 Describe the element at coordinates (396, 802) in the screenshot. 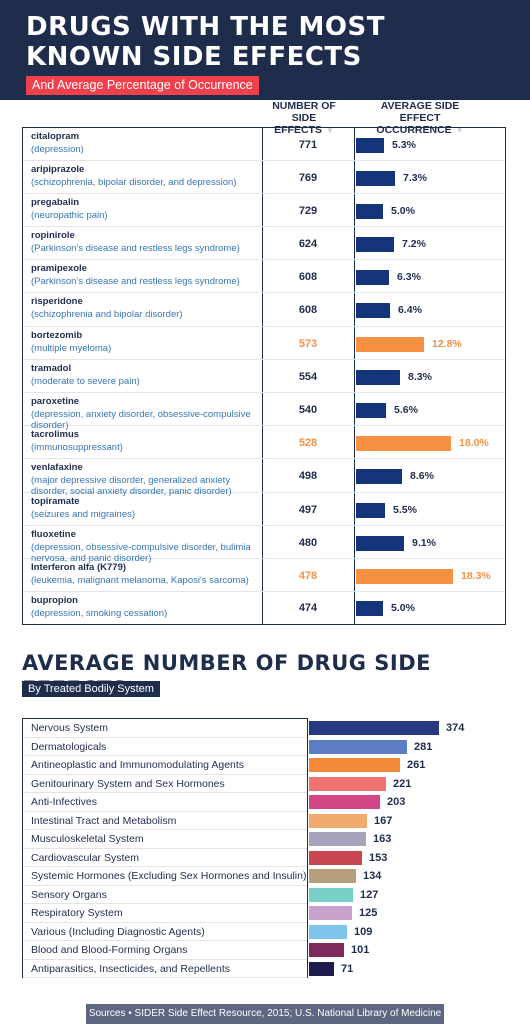

I see `system-value: 203` at that location.